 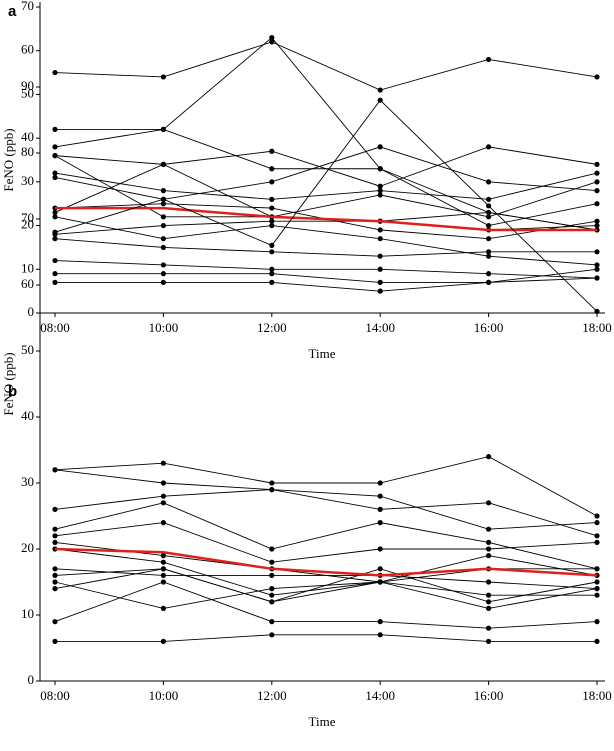 What do you see at coordinates (27, 349) in the screenshot?
I see `y-tick-label: 50` at bounding box center [27, 349].